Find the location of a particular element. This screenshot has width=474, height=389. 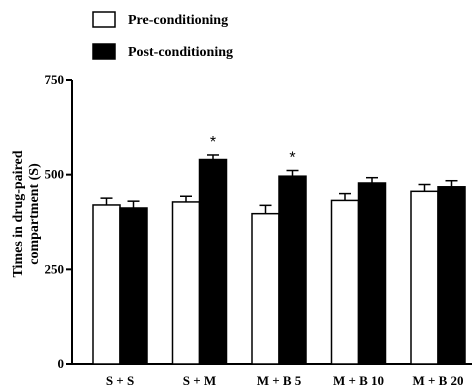

legend: Pre-conditioning Post-conditioning is located at coordinates (162, 35).